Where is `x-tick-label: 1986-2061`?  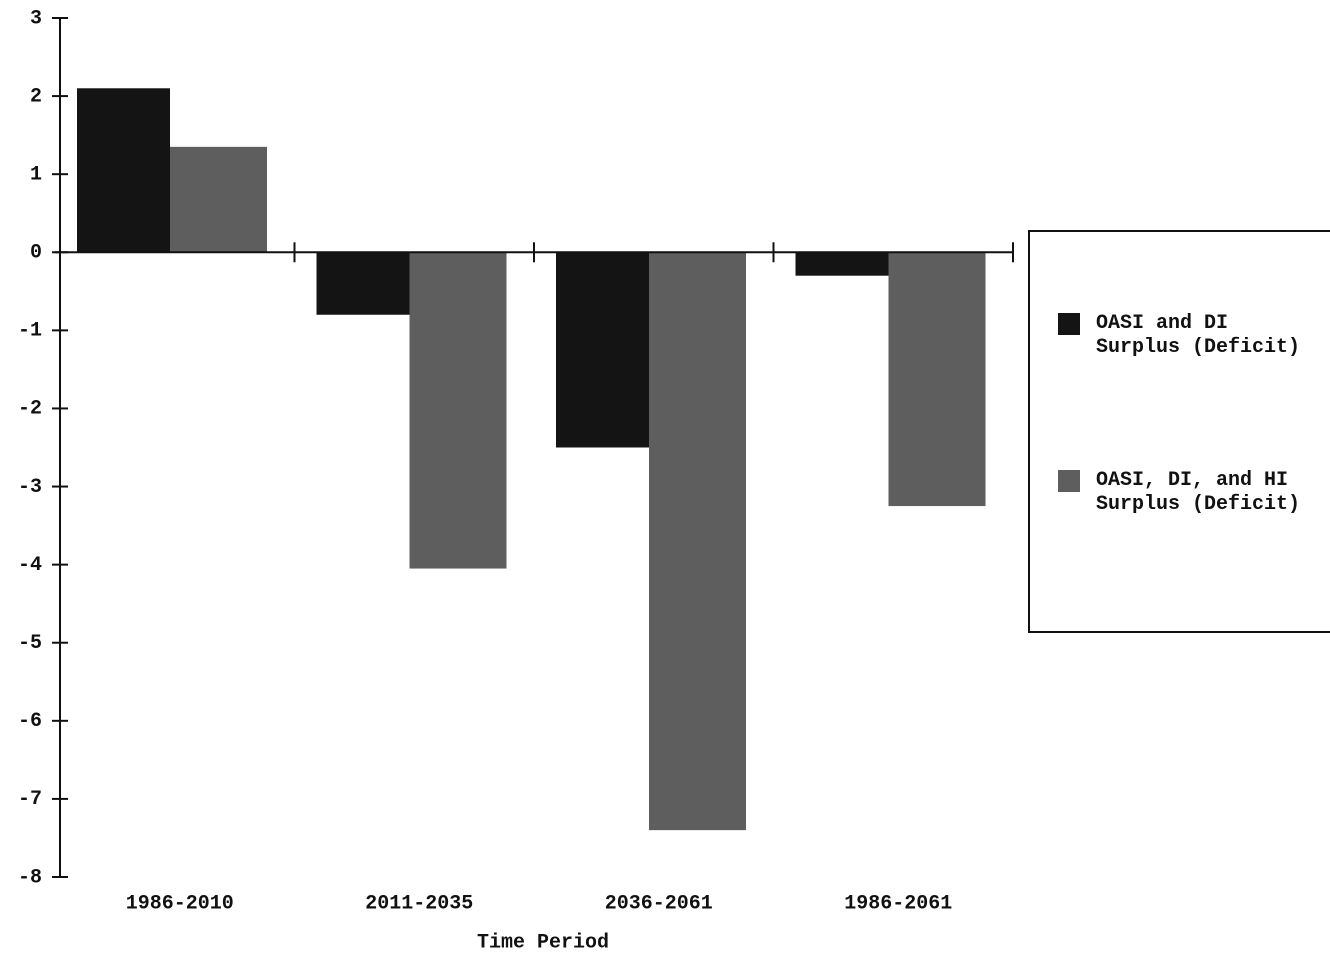
x-tick-label: 1986-2061 is located at coordinates (898, 903).